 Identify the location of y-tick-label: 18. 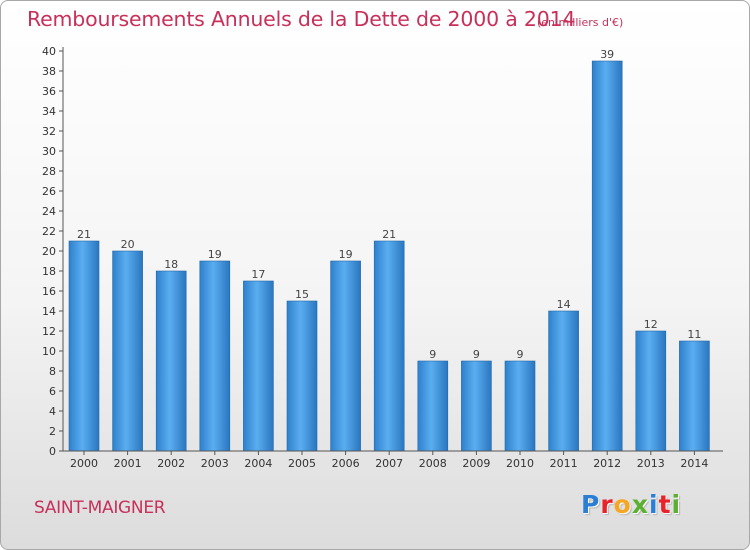
(49, 271).